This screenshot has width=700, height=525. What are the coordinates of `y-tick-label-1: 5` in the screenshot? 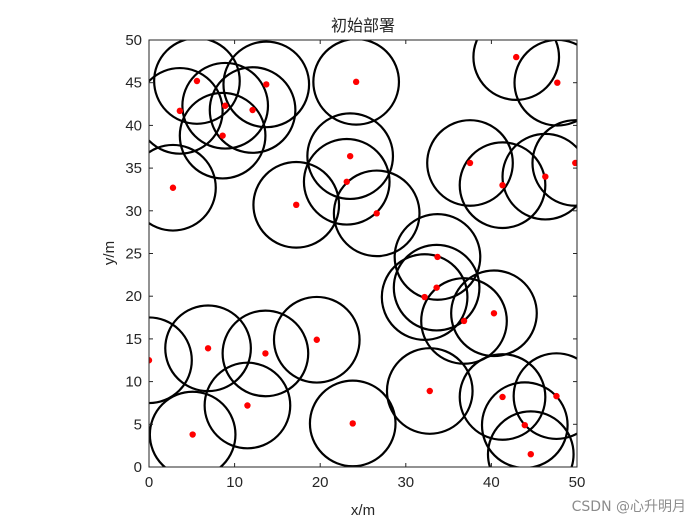 It's located at (138, 424).